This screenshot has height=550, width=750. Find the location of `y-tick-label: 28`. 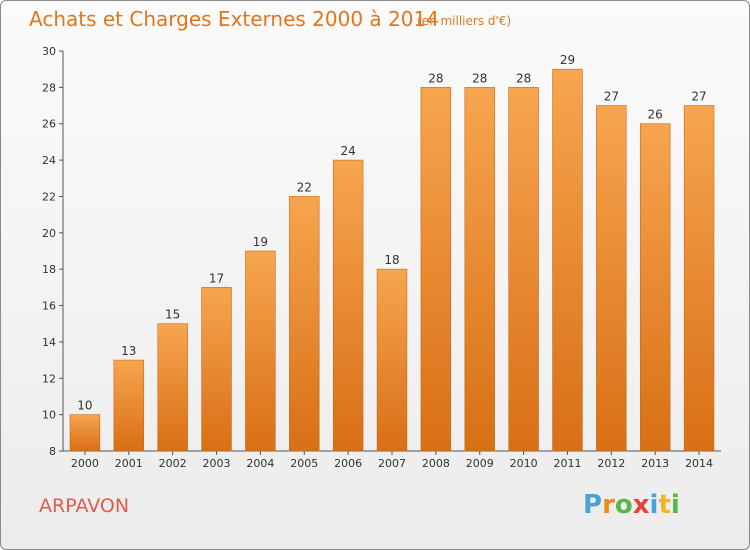

y-tick-label: 28 is located at coordinates (49, 87).